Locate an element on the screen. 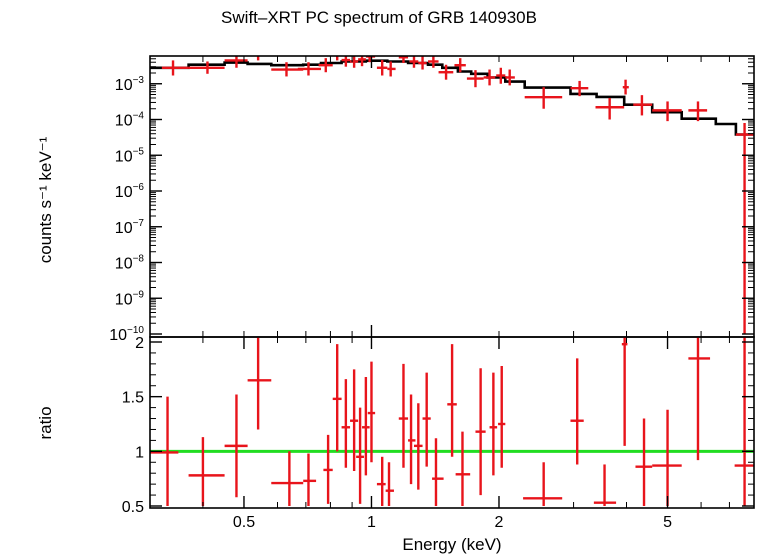 Image resolution: width=758 pixels, height=556 pixels. y-tick-label: 10⁻¹⁰ is located at coordinates (126, 334).